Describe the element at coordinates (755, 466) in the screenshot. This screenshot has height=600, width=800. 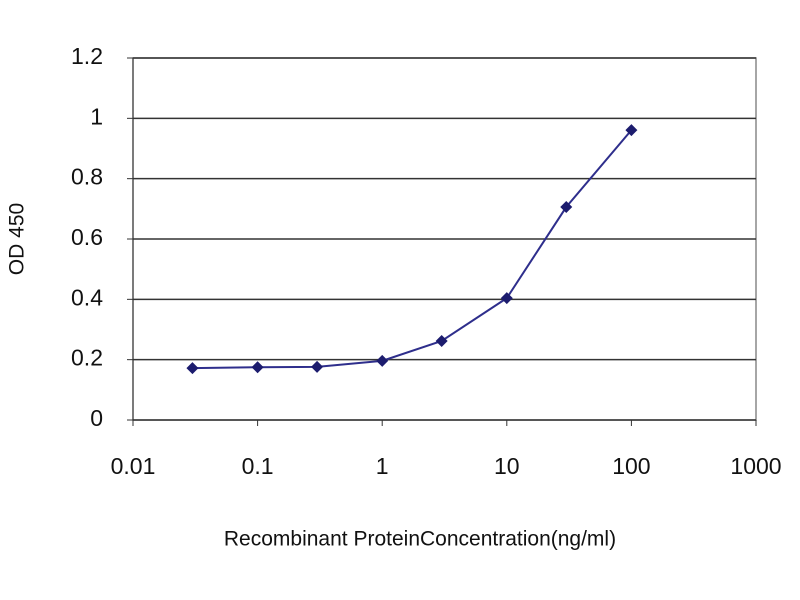
I see `x-tick-label: 1000` at that location.